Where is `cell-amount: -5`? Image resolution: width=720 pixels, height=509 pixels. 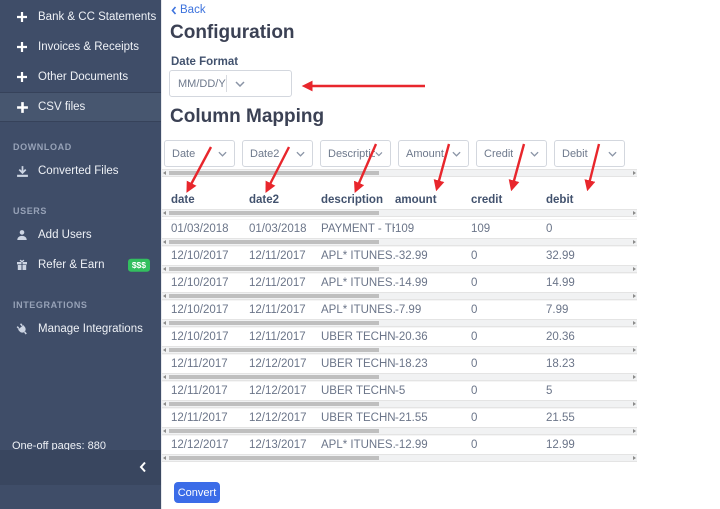 cell-amount: -5 is located at coordinates (400, 391).